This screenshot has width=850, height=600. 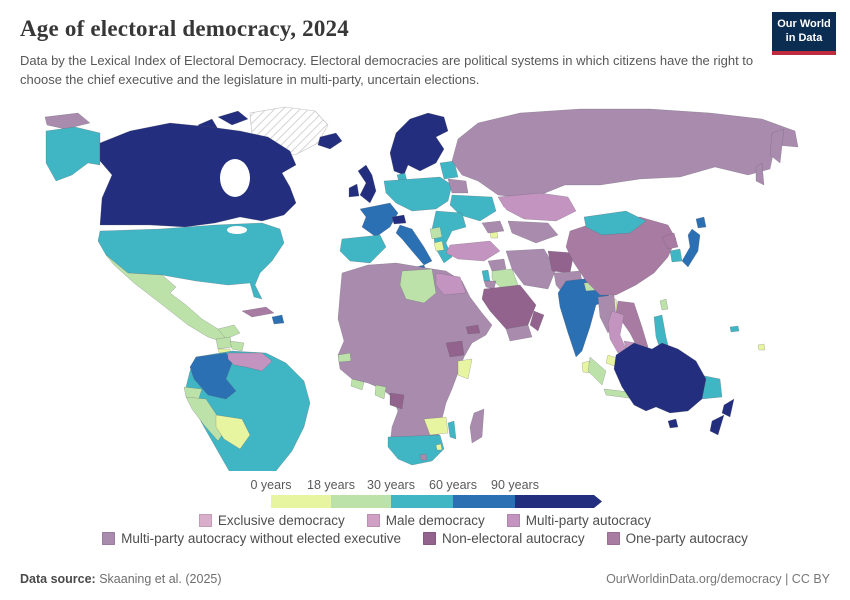 What do you see at coordinates (493, 227) in the screenshot?
I see `country-caucasus` at bounding box center [493, 227].